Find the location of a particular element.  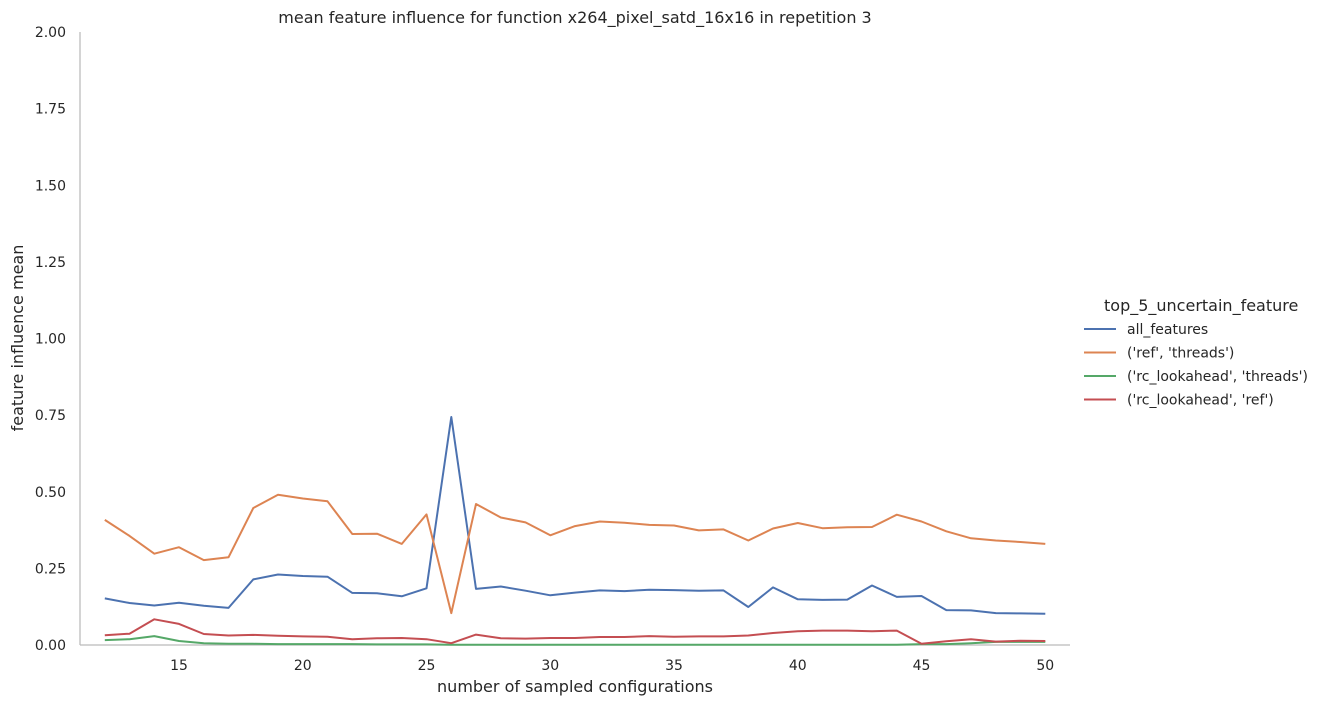

x-tick-label: 25 is located at coordinates (427, 666).